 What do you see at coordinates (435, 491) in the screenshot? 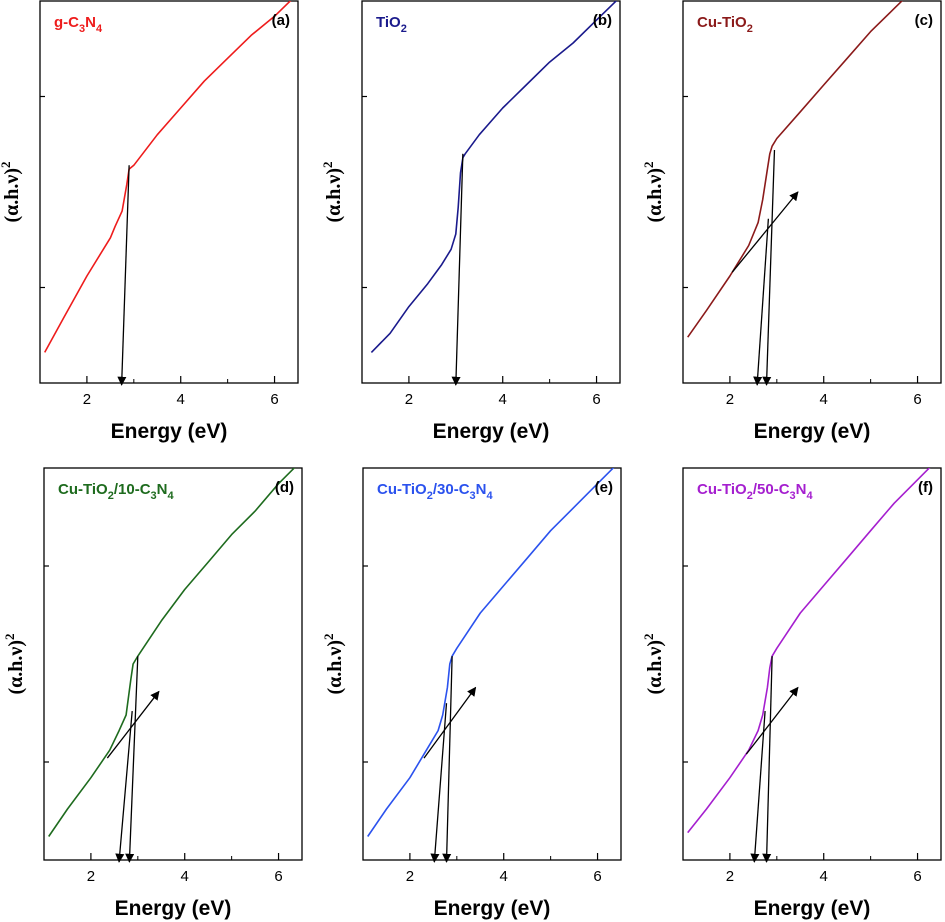
I see `panel-title: Cu-TiO2/30-C3N4` at bounding box center [435, 491].